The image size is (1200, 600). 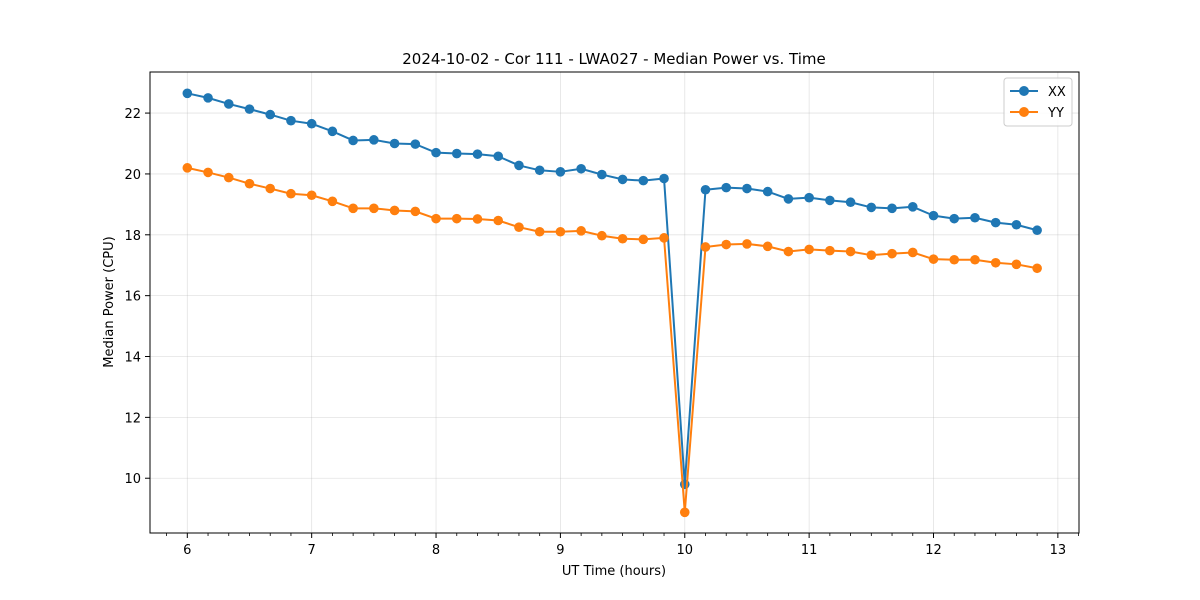 I want to click on legend: XX YY, so click(x=1038, y=102).